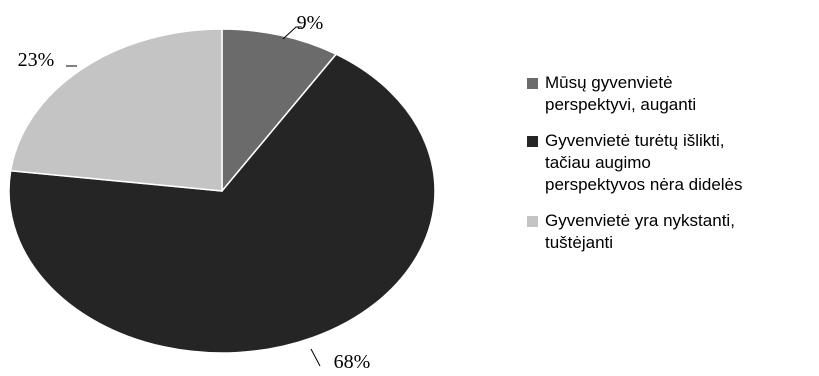 This screenshot has width=819, height=376. What do you see at coordinates (310, 23) in the screenshot?
I see `data-label-growing: 9%` at bounding box center [310, 23].